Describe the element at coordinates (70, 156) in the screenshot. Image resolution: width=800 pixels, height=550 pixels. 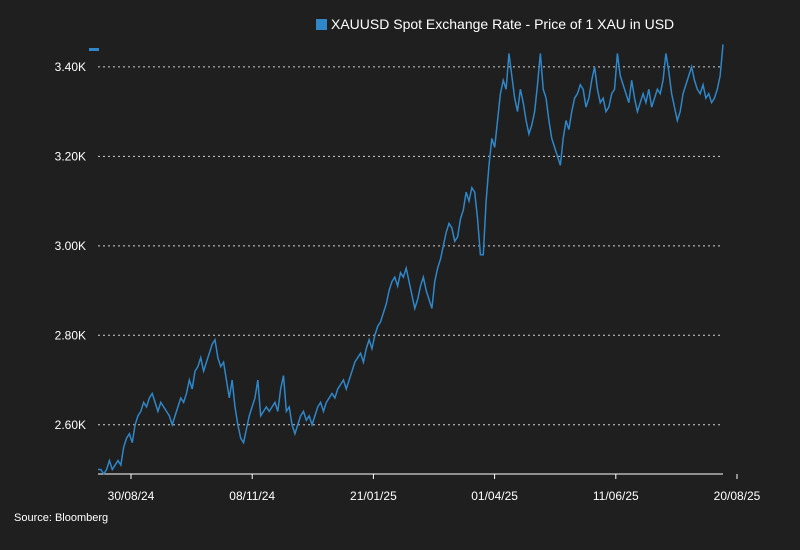
I see `y-tick-label: 3.20K` at that location.